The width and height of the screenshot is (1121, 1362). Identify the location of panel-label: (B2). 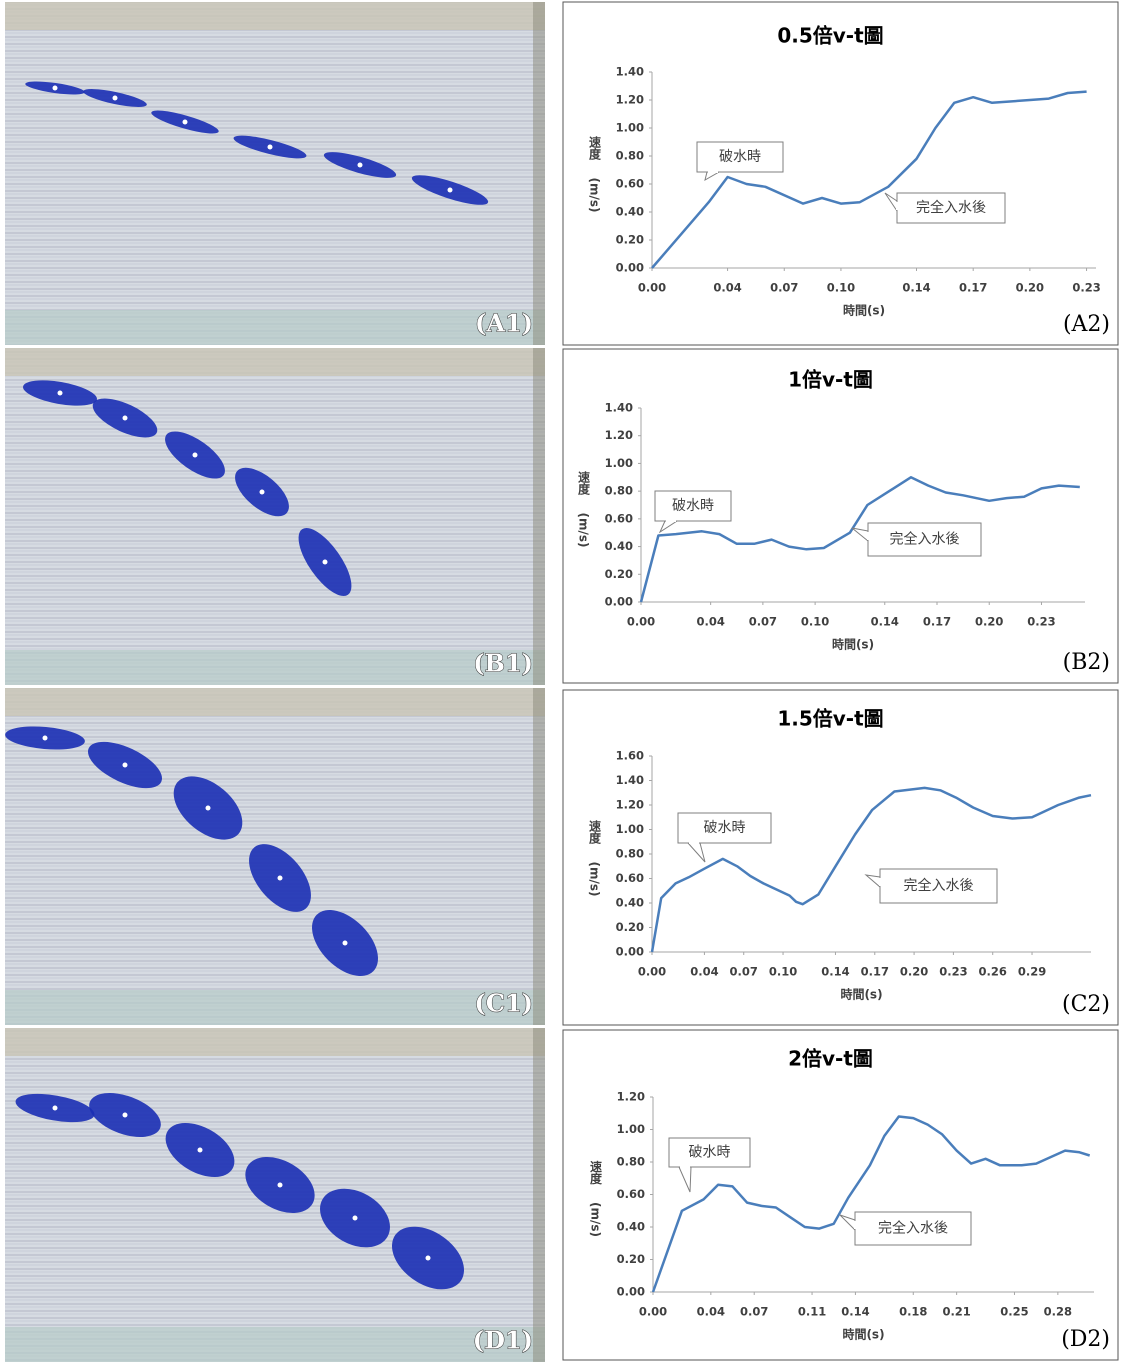
(1086, 662).